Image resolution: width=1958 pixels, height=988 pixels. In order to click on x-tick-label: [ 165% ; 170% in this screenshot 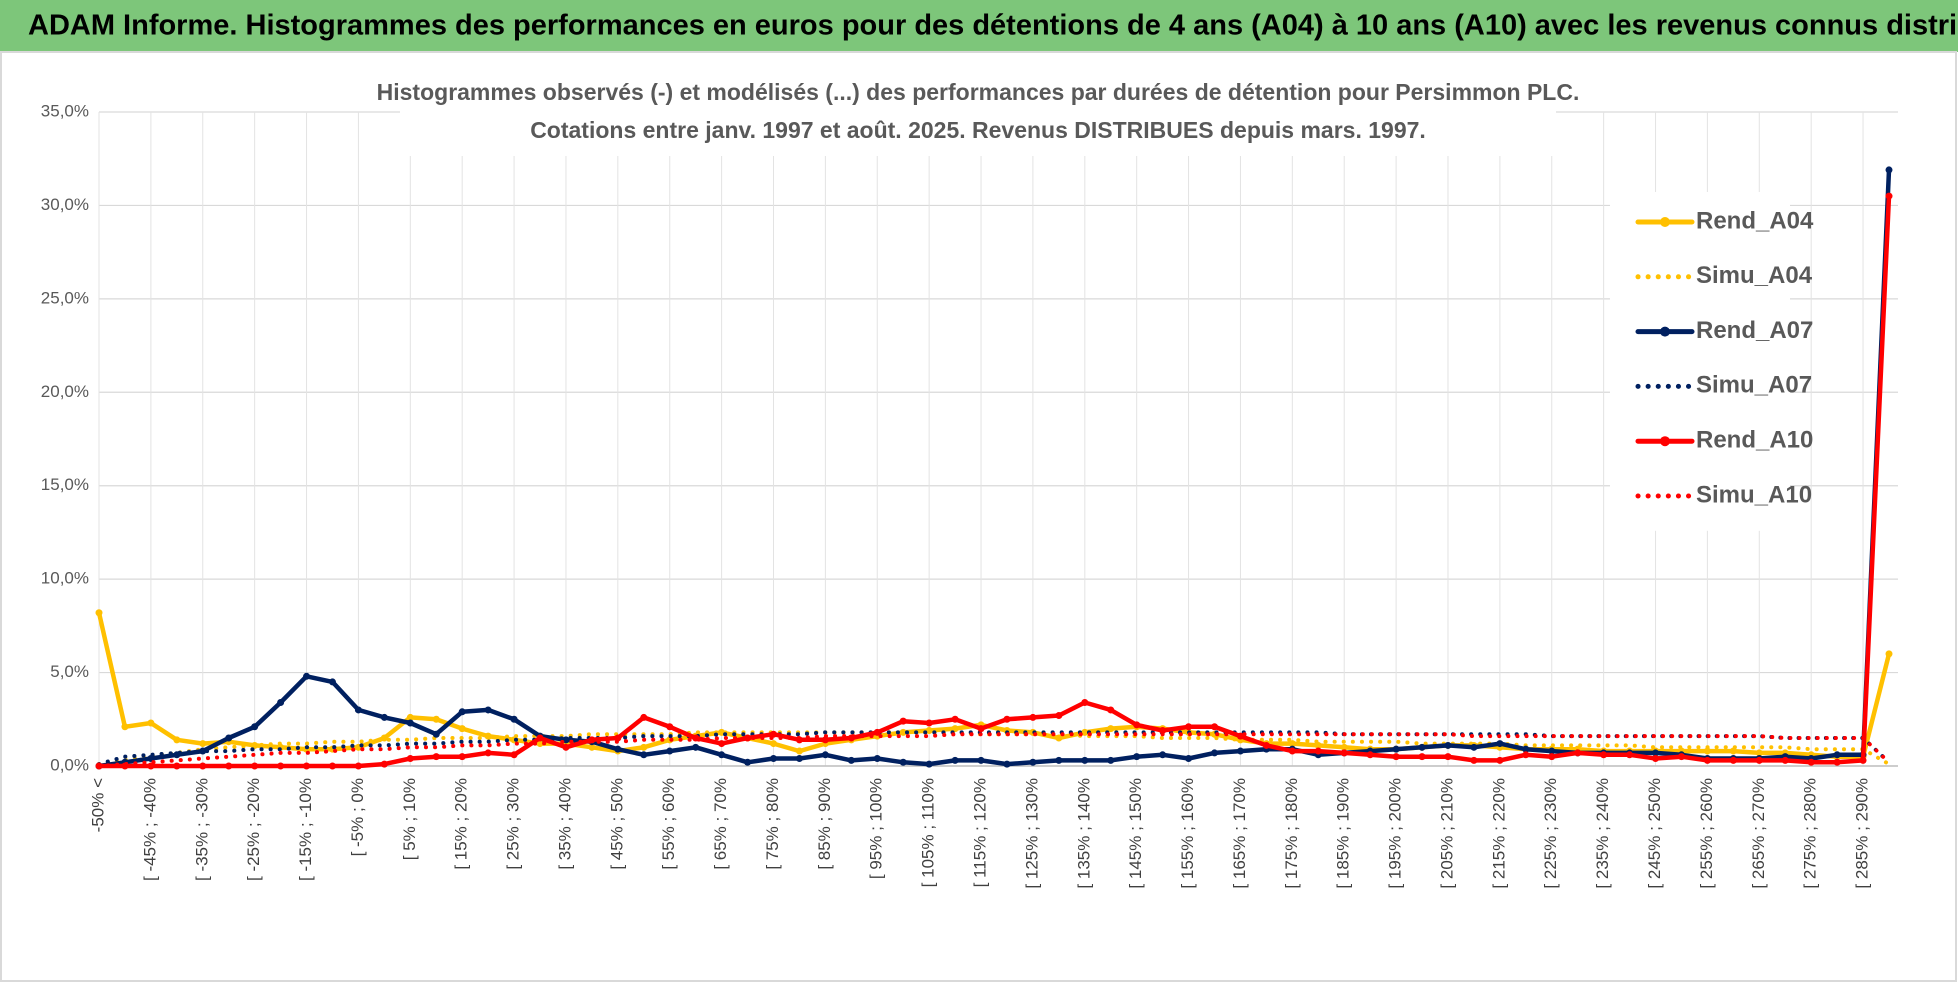, I will do `click(1239, 833)`.